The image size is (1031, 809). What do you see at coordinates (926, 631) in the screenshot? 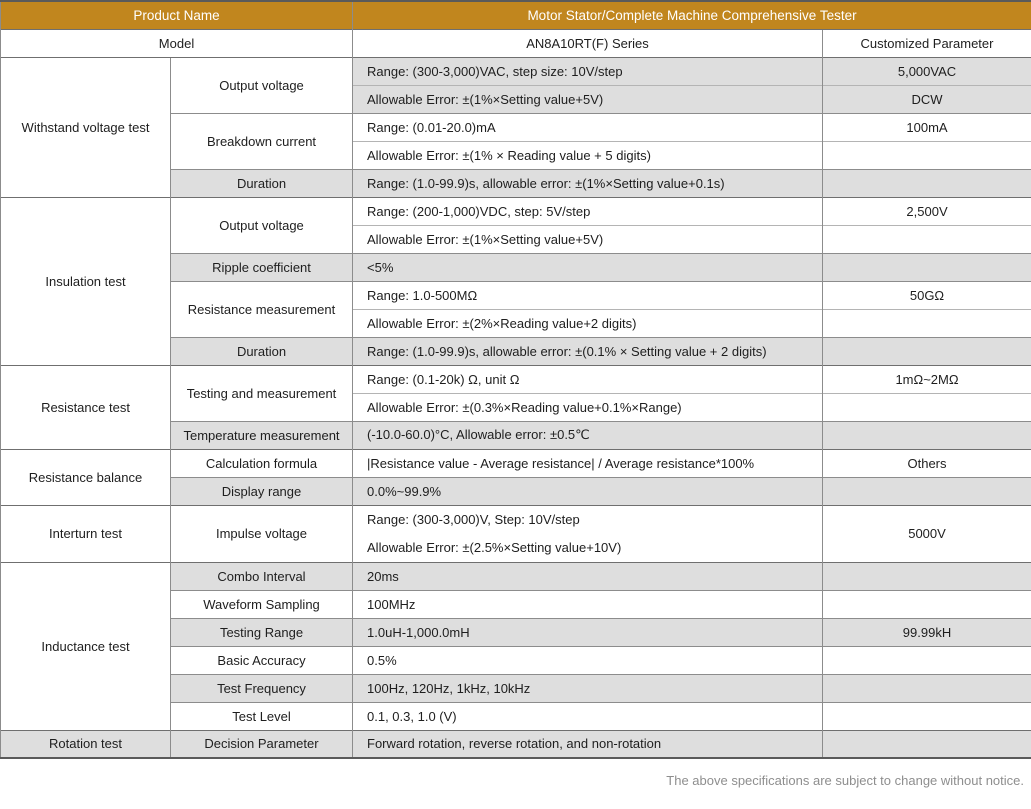
I see `custom-cell: 99.99kH` at bounding box center [926, 631].